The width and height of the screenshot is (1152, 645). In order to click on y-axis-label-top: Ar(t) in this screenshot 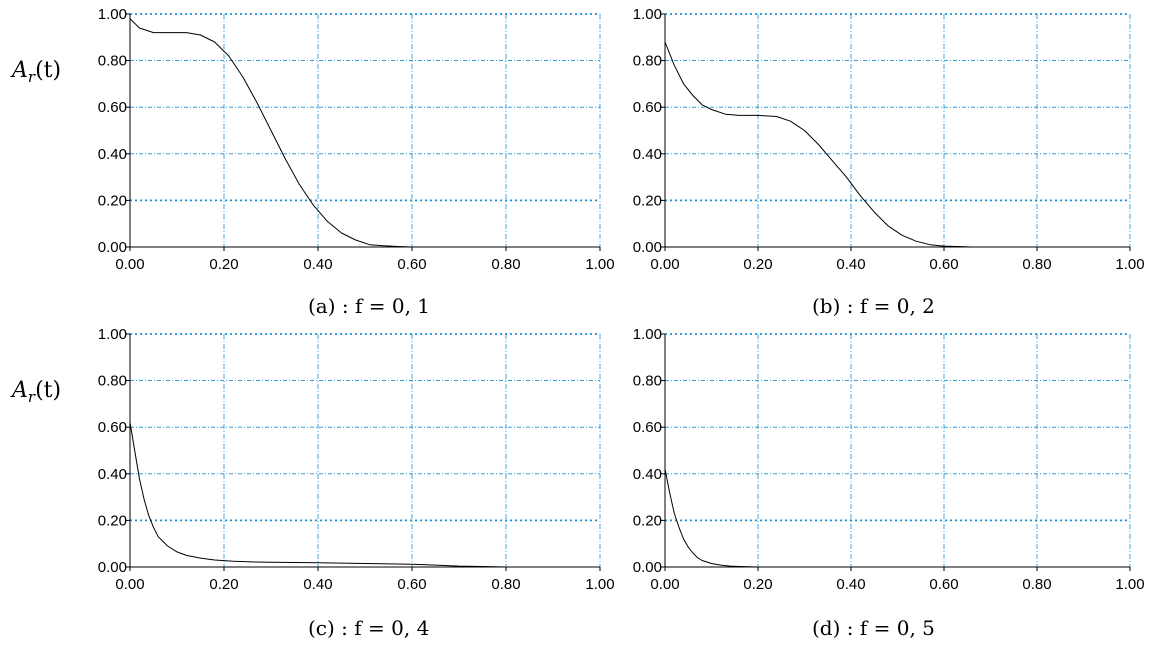, I will do `click(36, 72)`.